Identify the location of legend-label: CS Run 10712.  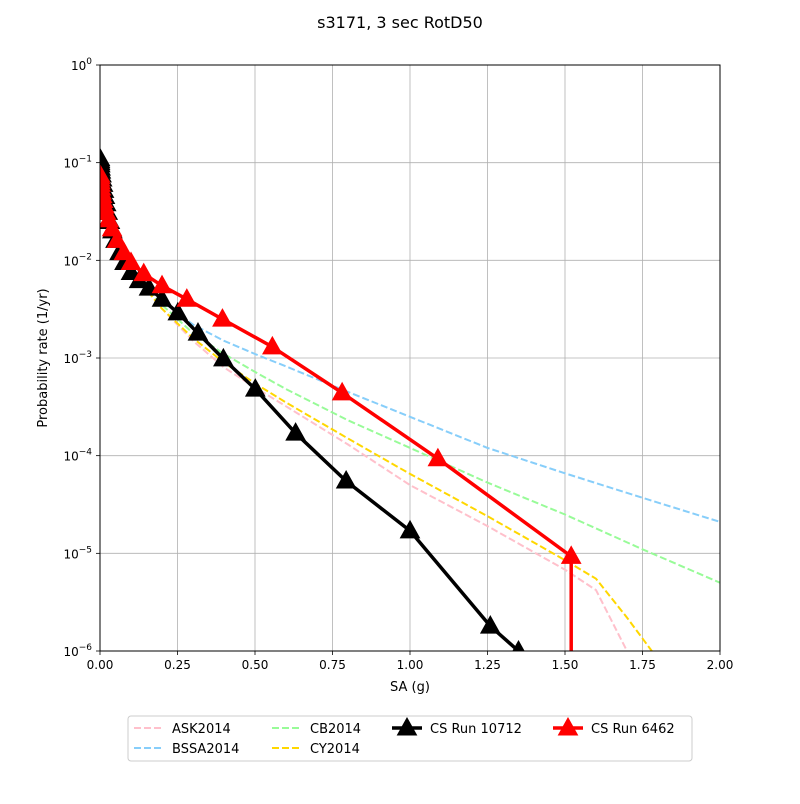
(476, 729).